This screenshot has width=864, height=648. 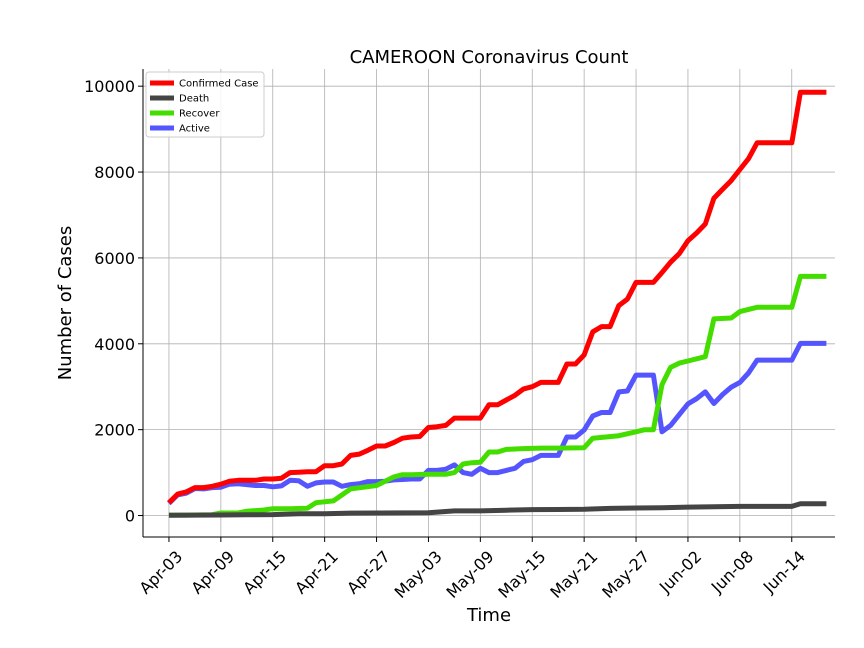 I want to click on y-tick-label: 4000, so click(x=114, y=344).